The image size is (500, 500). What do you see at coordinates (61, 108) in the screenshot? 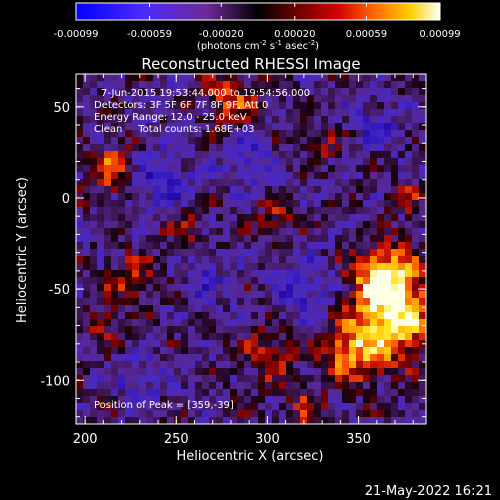
I see `y-tick-label: 50` at bounding box center [61, 108].